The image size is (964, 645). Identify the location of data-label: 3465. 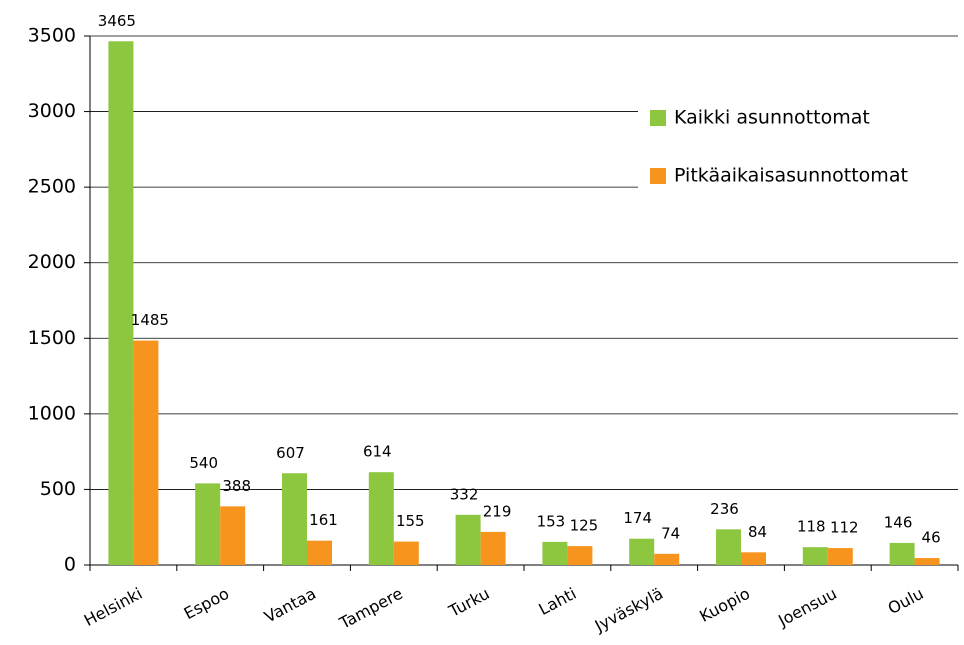
(117, 21).